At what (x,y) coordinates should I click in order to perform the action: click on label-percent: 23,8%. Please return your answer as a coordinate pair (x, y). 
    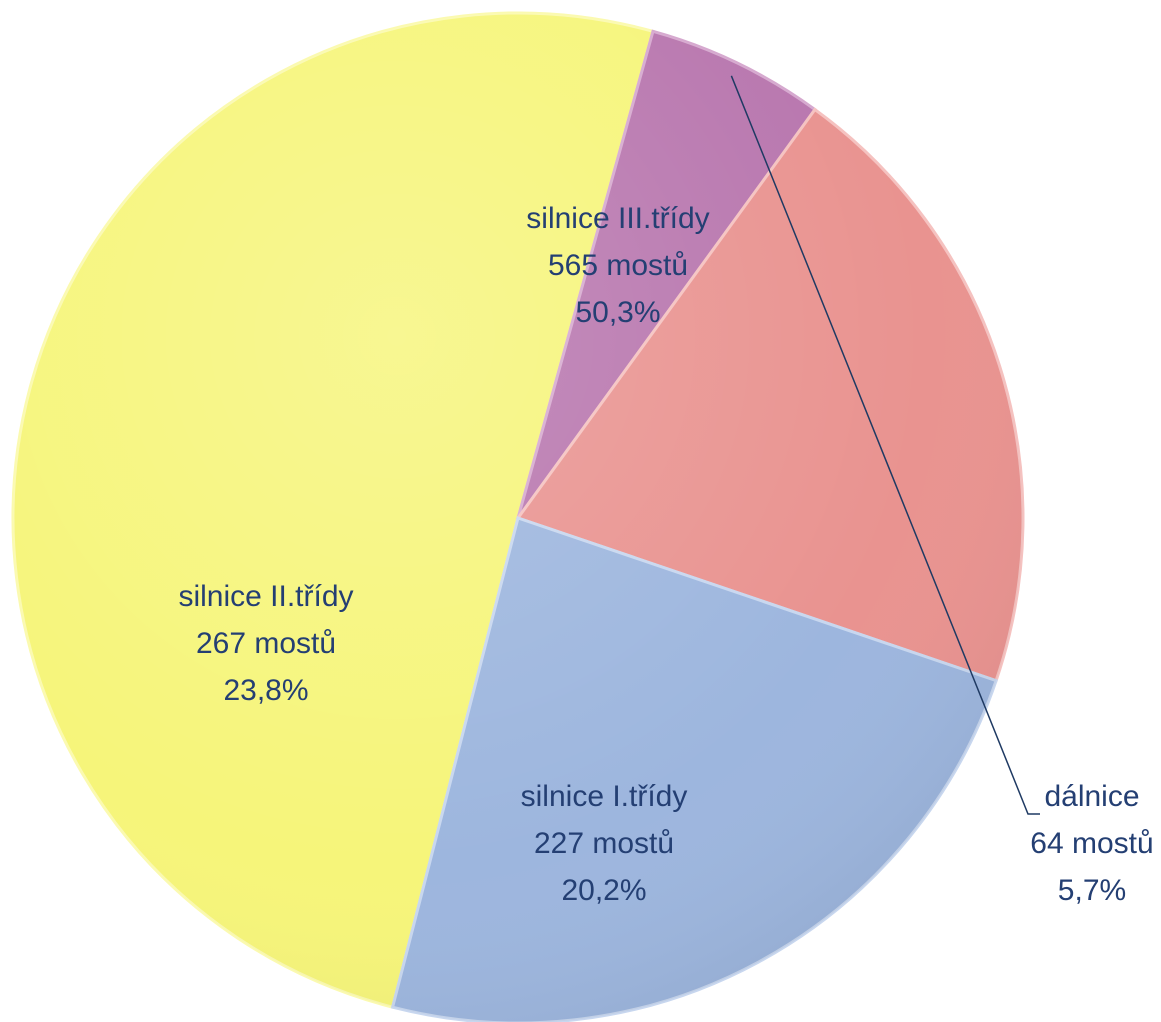
    Looking at the image, I should click on (265, 690).